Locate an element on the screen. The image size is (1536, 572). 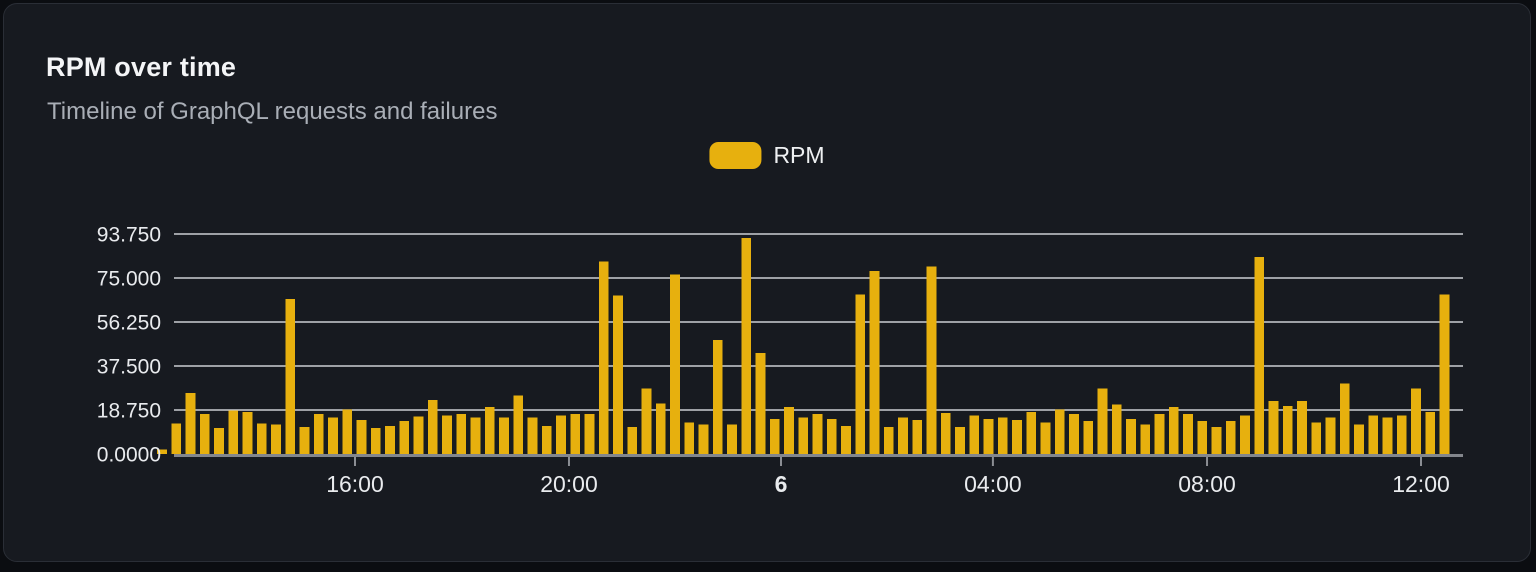
y-axis-tick-label: 18.750 is located at coordinates (129, 411).